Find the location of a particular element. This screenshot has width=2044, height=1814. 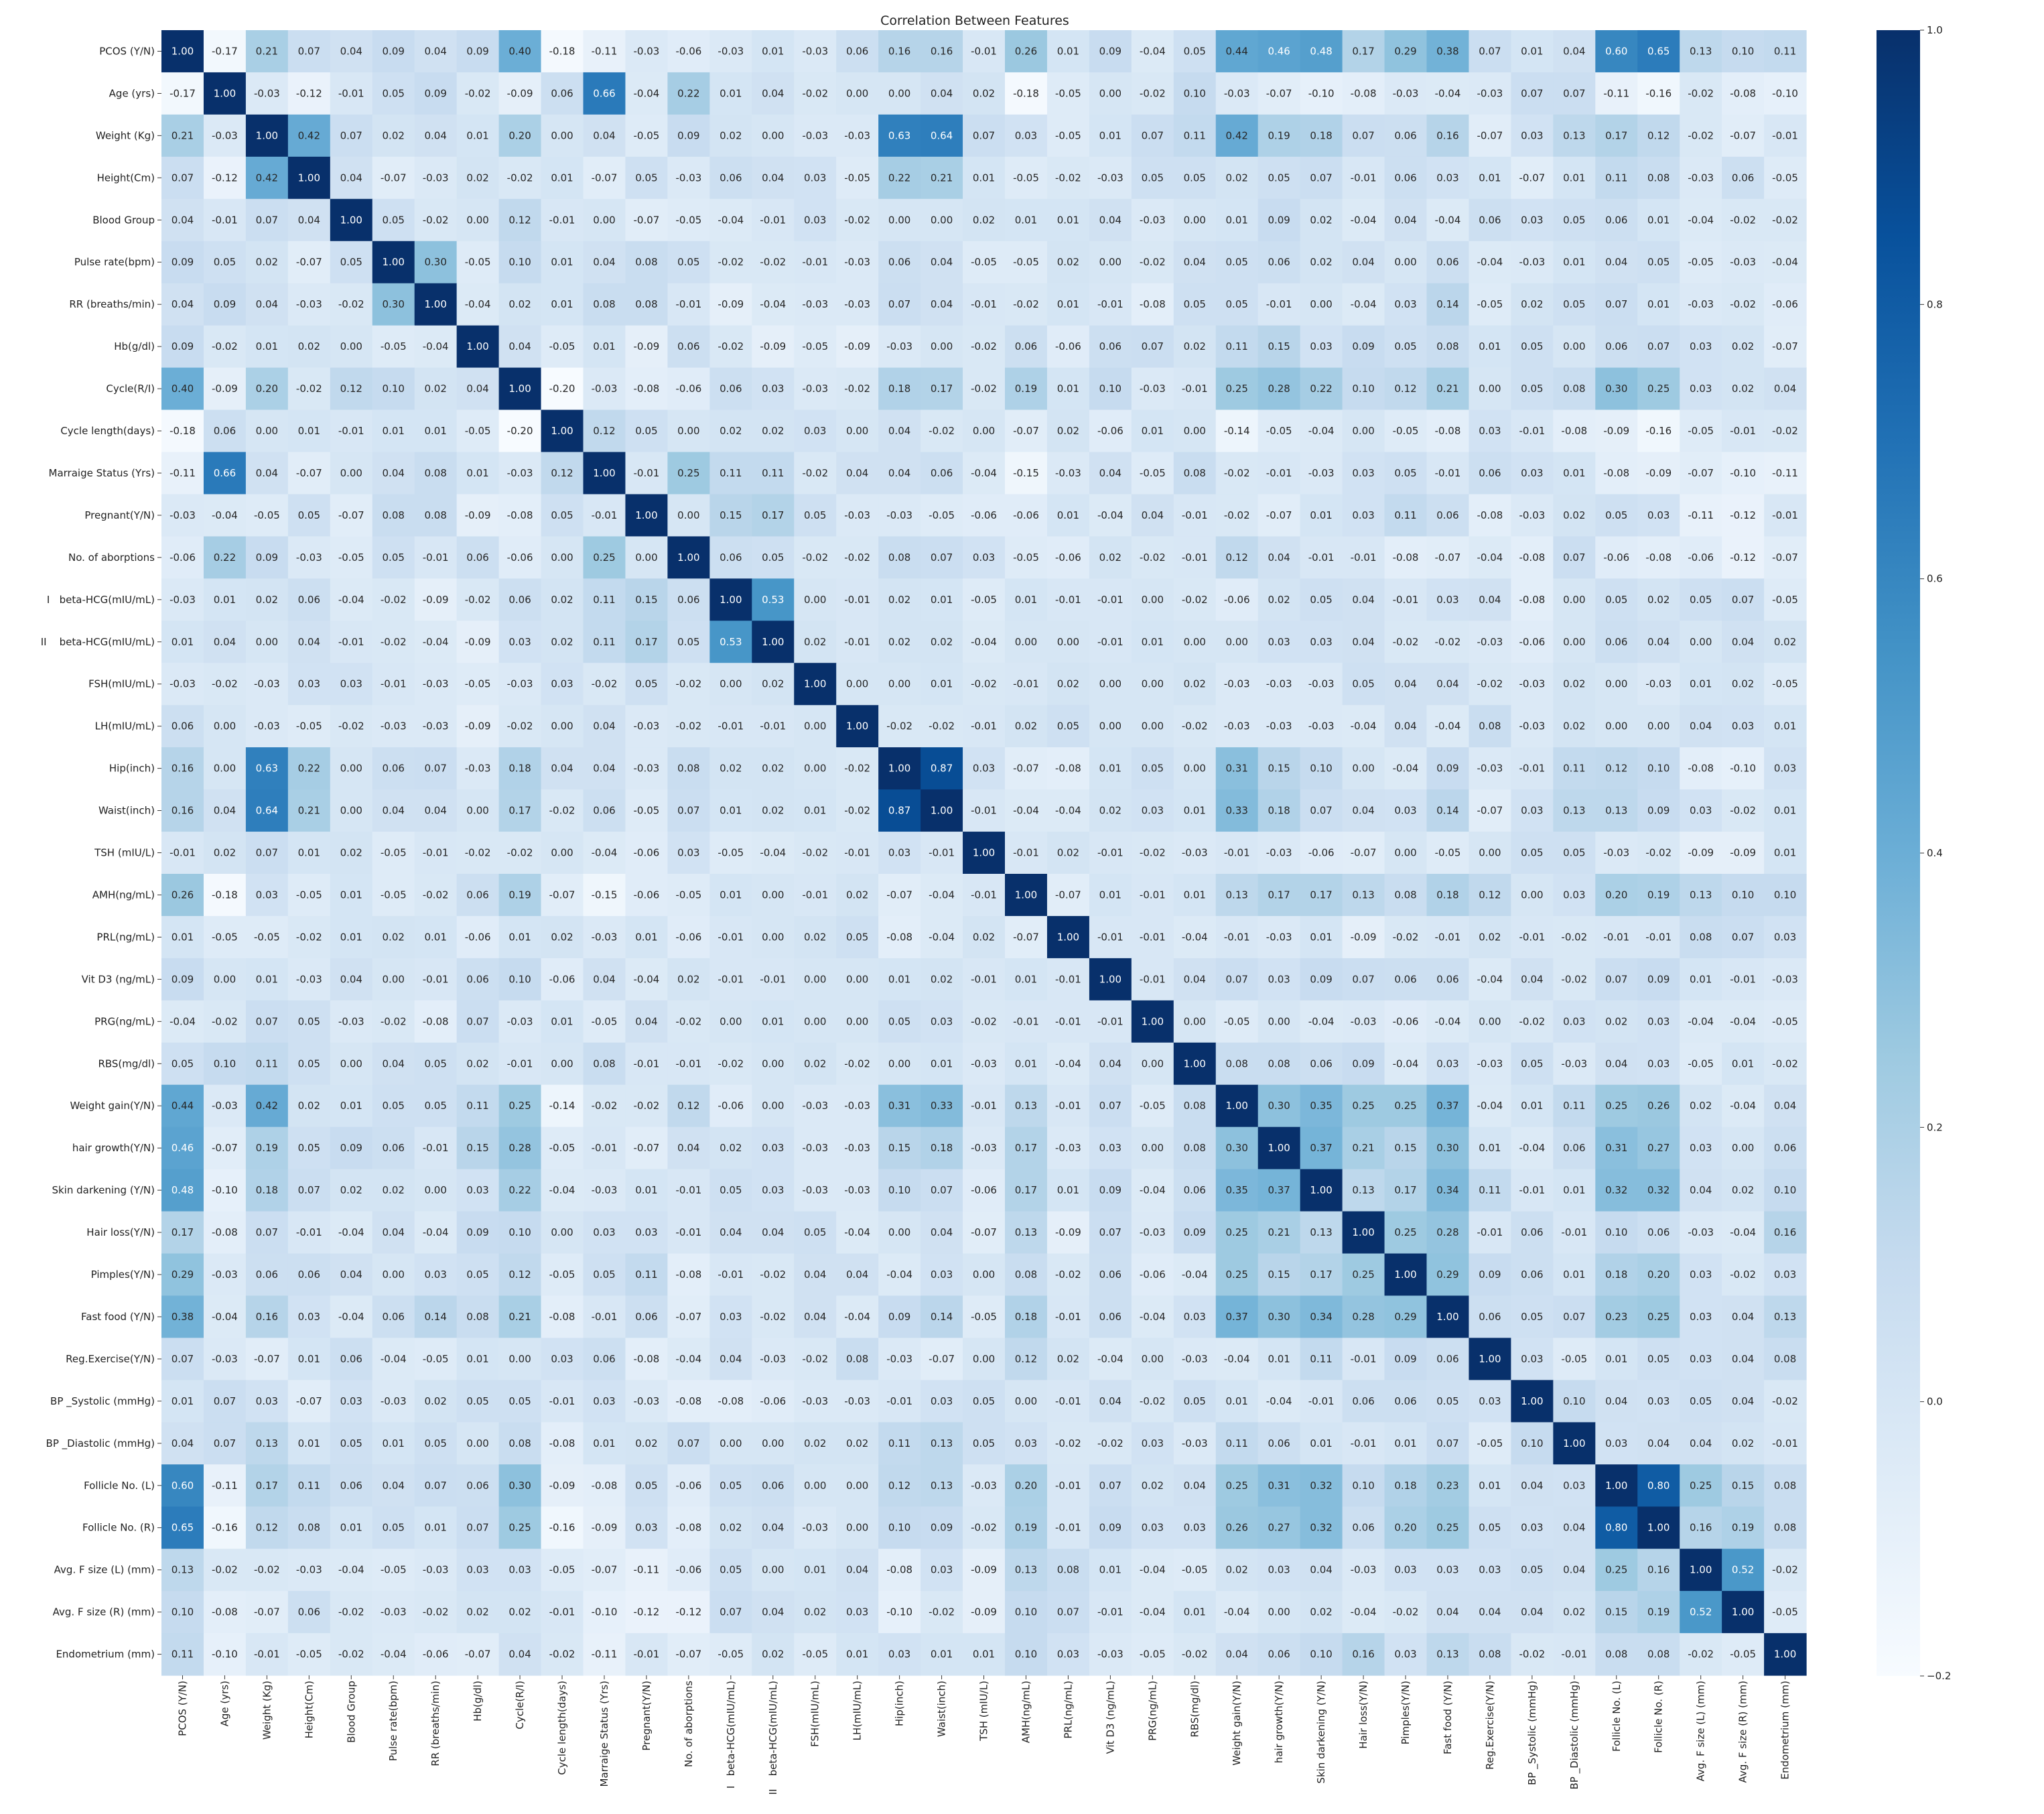

cell-value-label: 0.22 is located at coordinates (309, 769).